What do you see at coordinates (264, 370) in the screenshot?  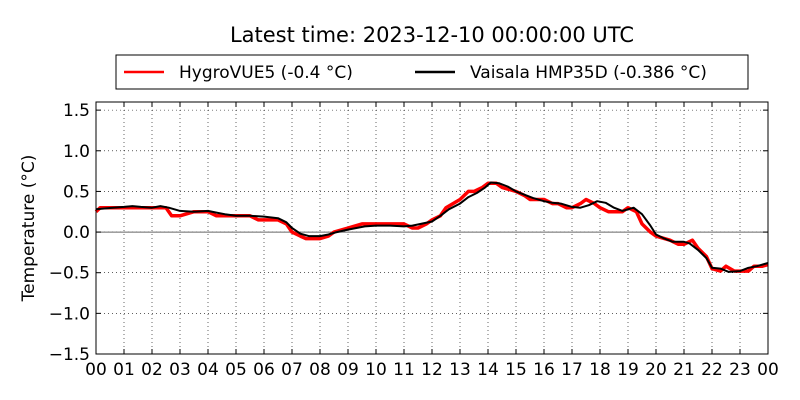 I see `x-tick-label: 06` at bounding box center [264, 370].